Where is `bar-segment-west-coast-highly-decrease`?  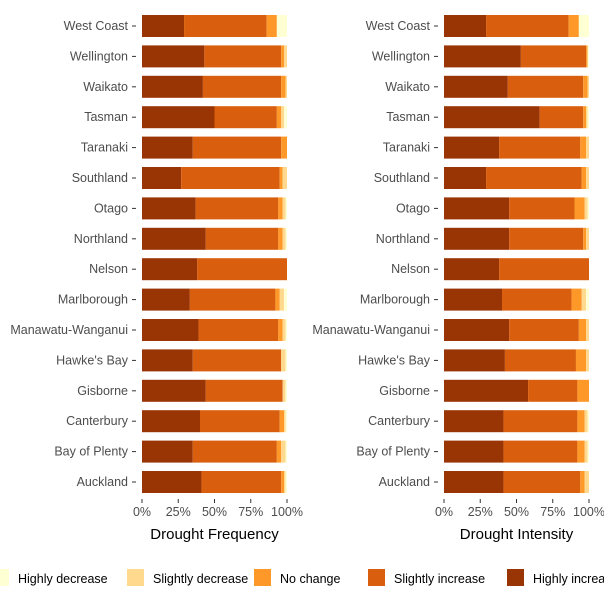
bar-segment-west-coast-highly-decrease is located at coordinates (281, 26).